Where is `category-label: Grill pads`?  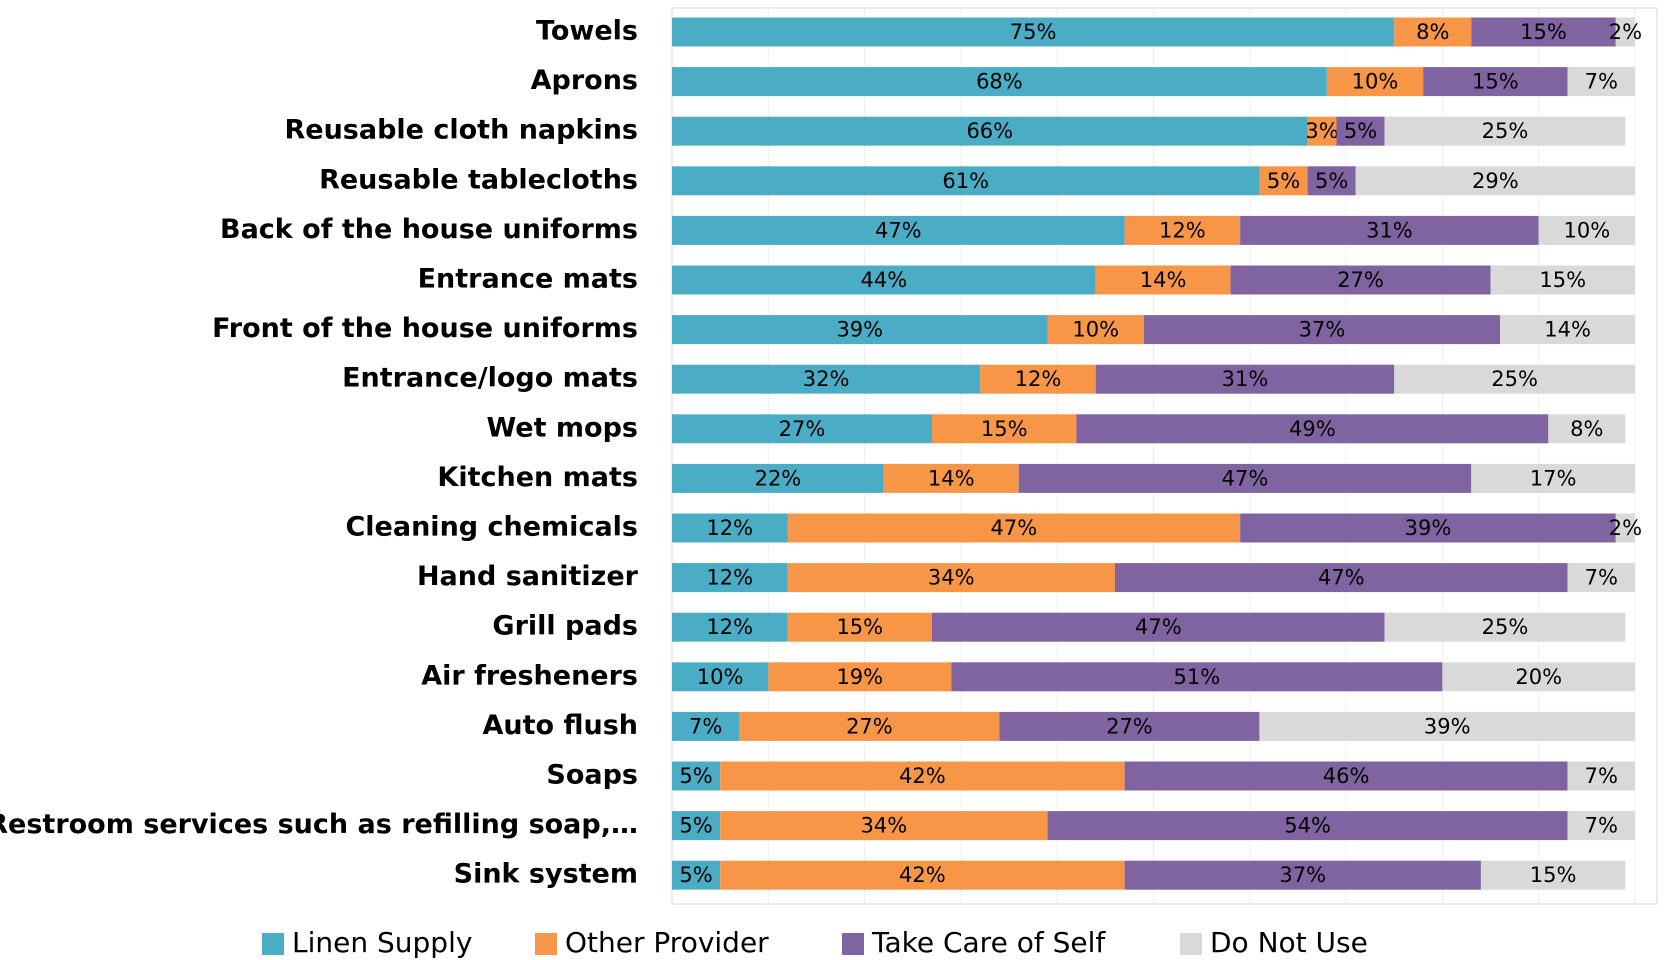
category-label: Grill pads is located at coordinates (565, 626).